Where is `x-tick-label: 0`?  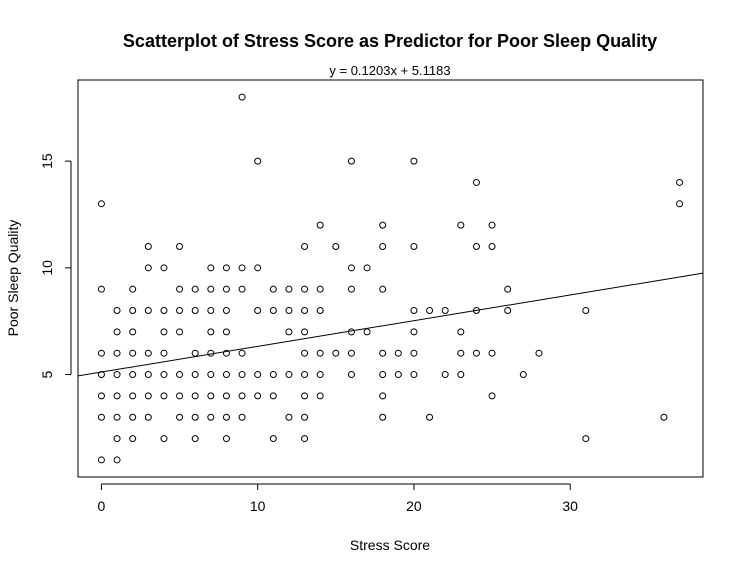 x-tick-label: 0 is located at coordinates (102, 506).